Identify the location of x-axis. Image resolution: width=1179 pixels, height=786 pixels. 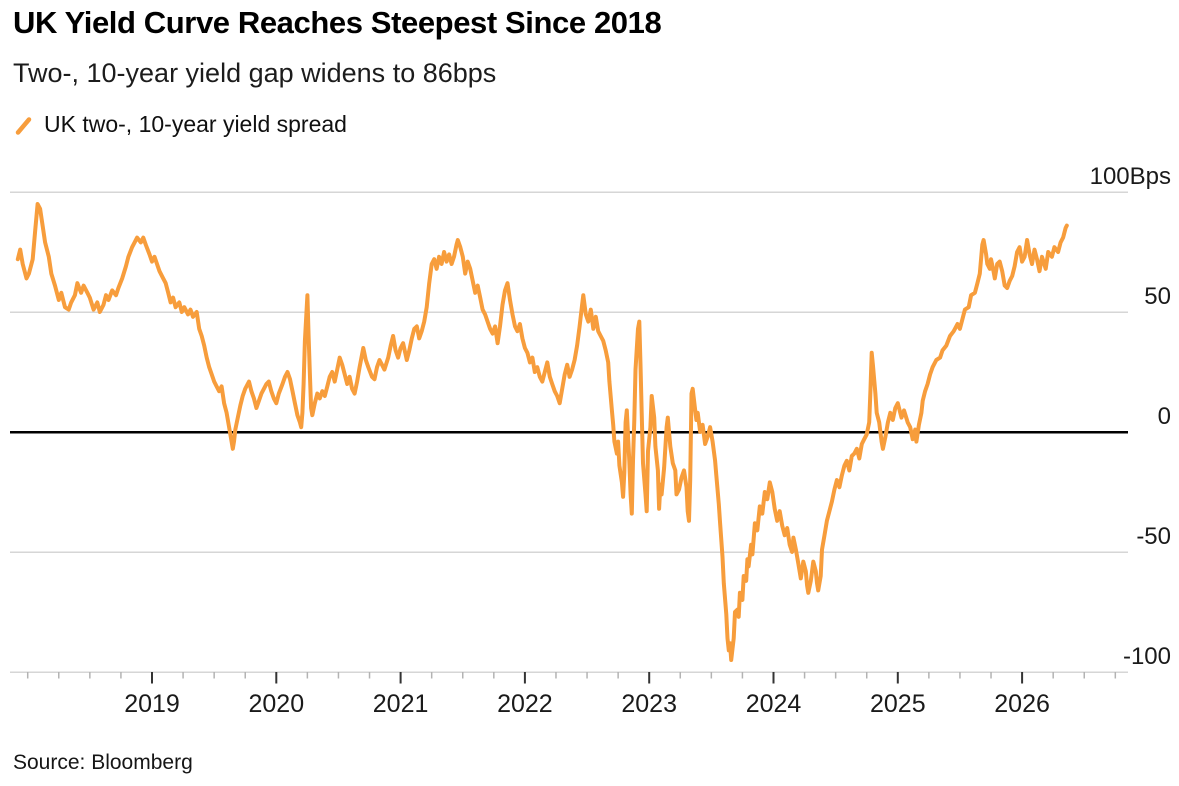
(571, 678).